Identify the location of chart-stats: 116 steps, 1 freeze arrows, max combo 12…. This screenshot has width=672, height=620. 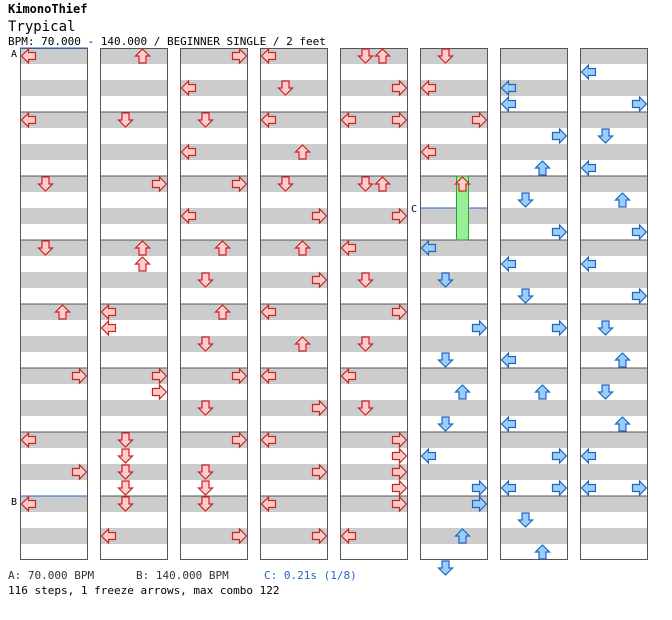
(144, 590).